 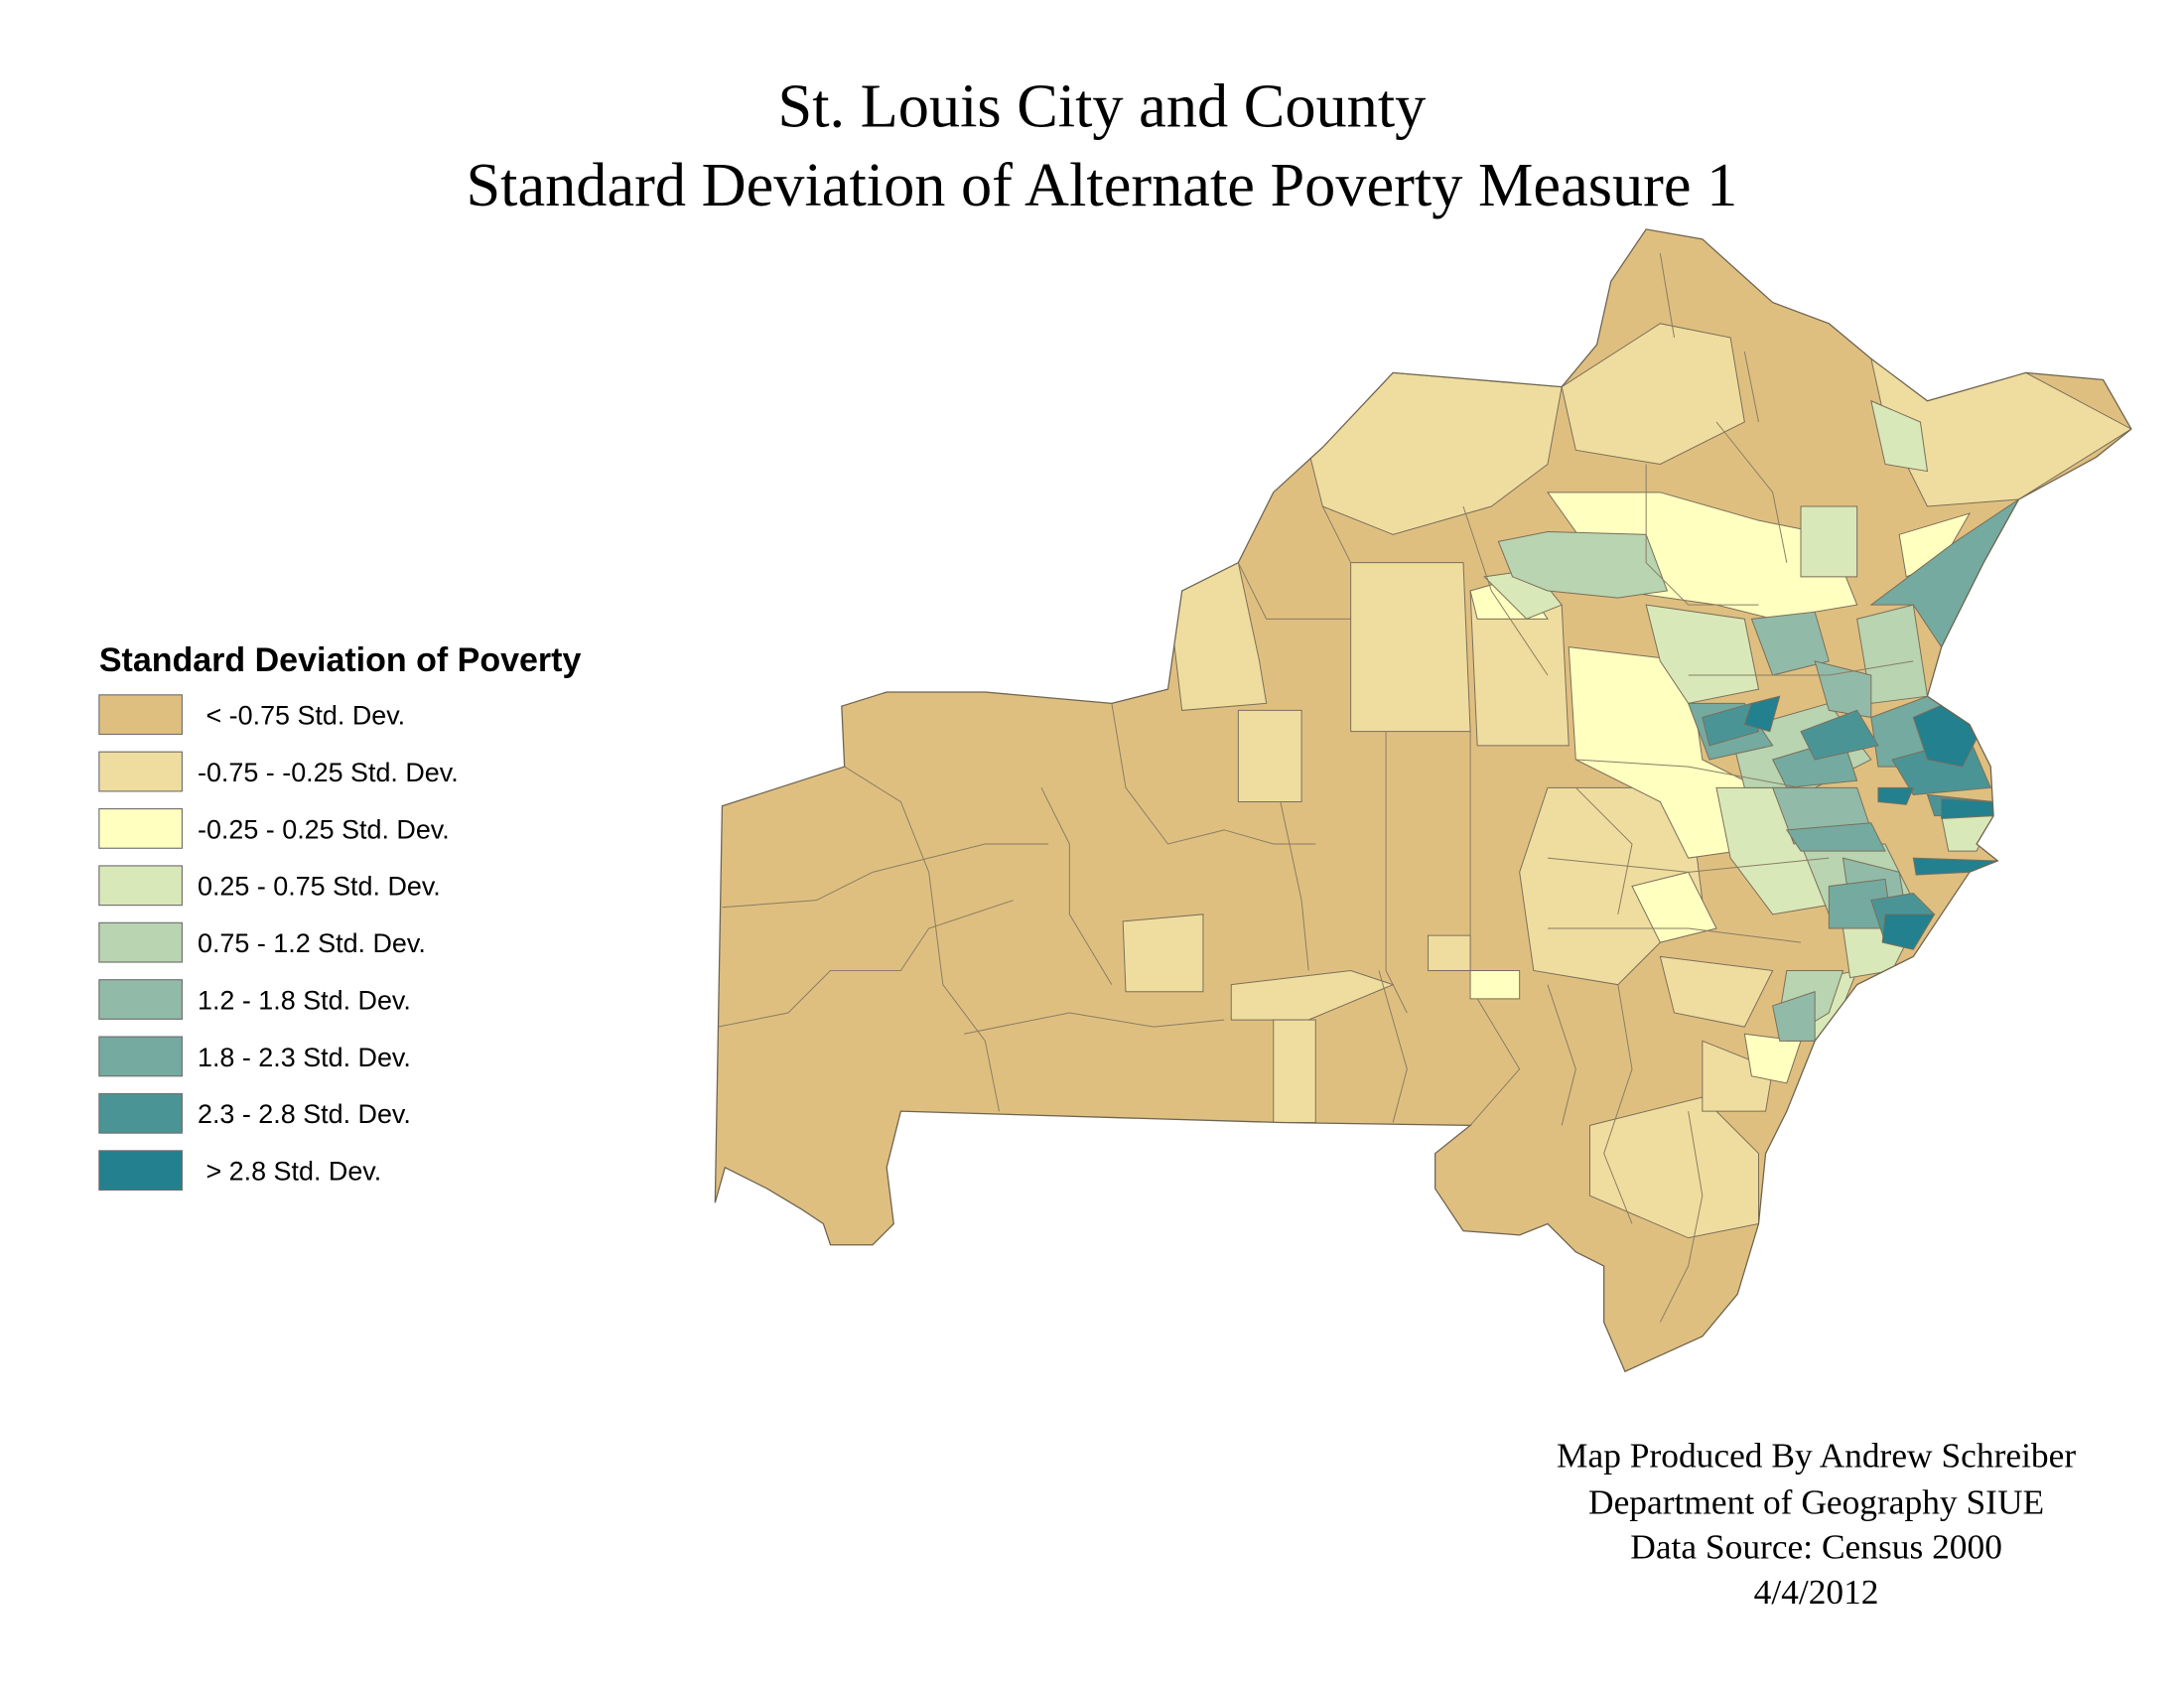 What do you see at coordinates (1870, 822) in the screenshot?
I see `class-8-tracts` at bounding box center [1870, 822].